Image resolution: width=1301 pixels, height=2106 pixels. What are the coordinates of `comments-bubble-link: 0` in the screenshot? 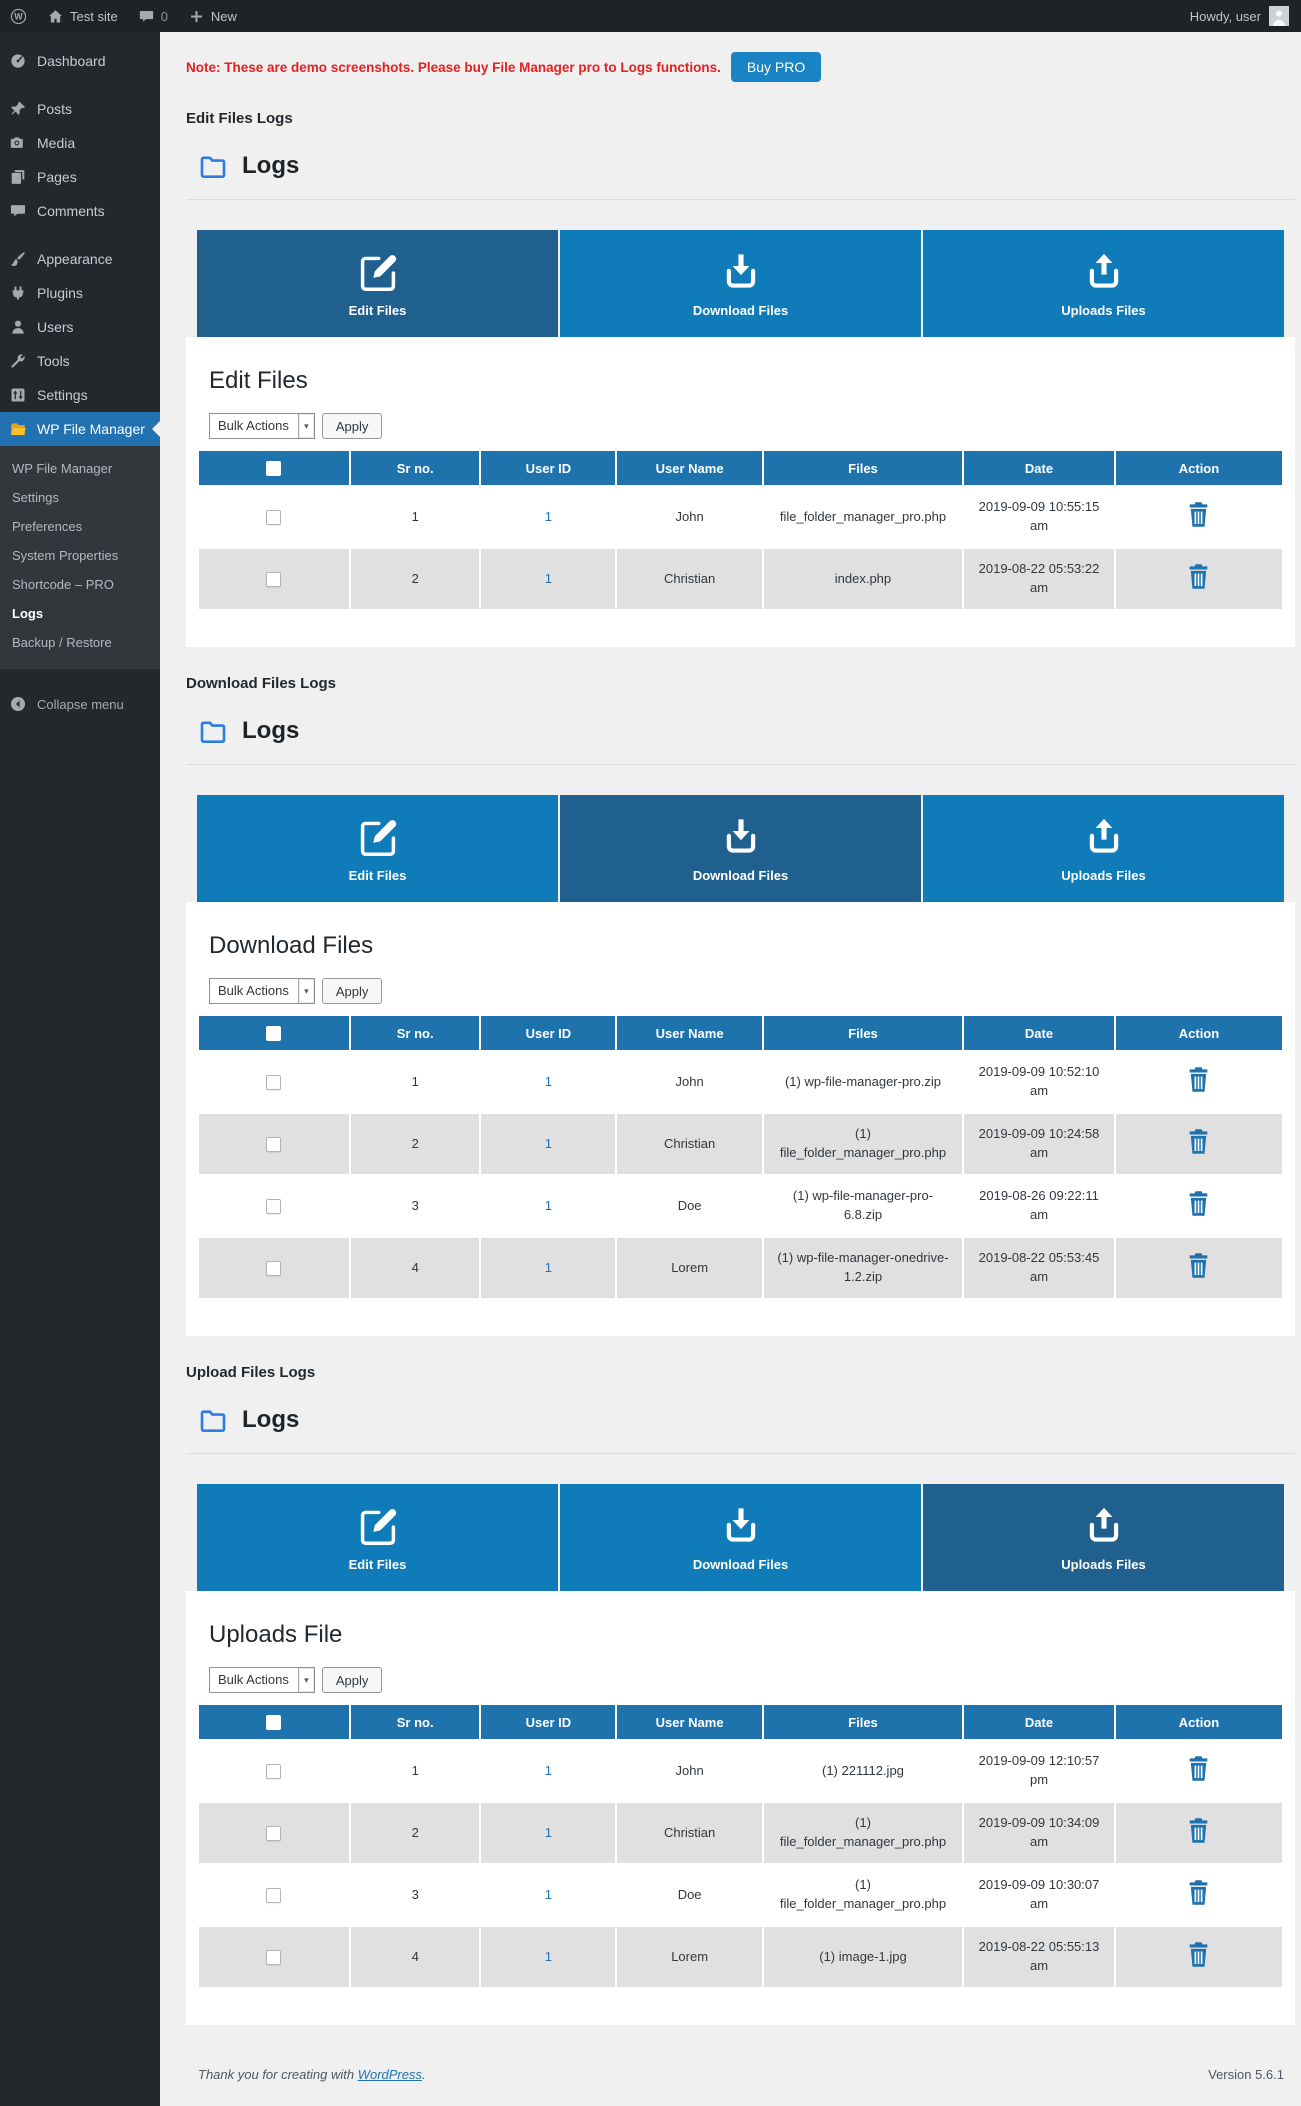 It's located at (153, 16).